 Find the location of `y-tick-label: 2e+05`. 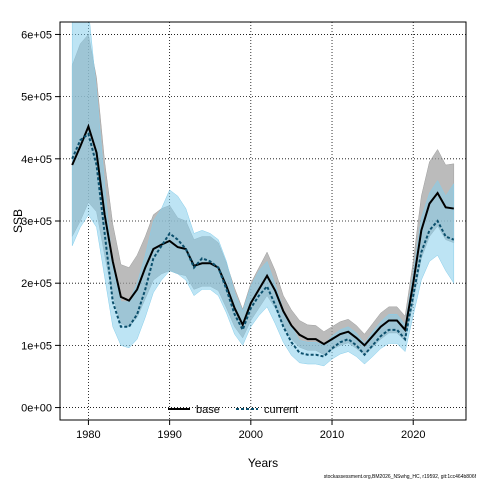

y-tick-label: 2e+05 is located at coordinates (36, 284).